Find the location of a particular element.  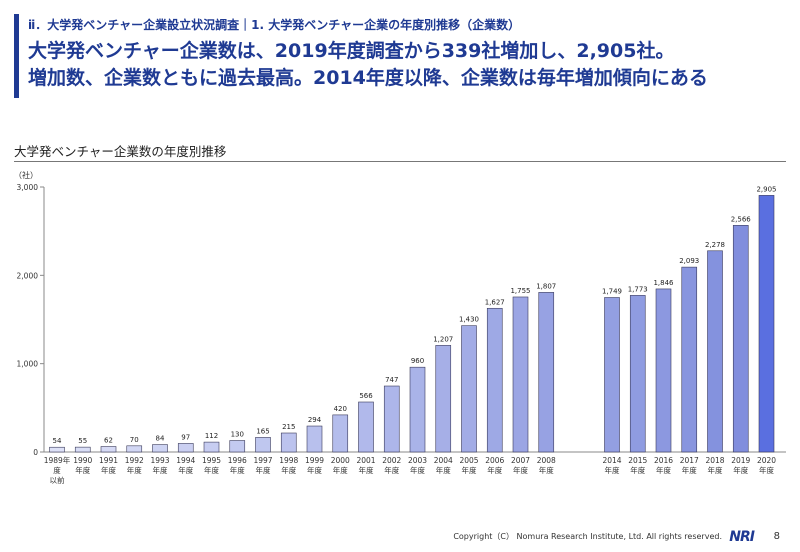

bar-2008 is located at coordinates (546, 372).